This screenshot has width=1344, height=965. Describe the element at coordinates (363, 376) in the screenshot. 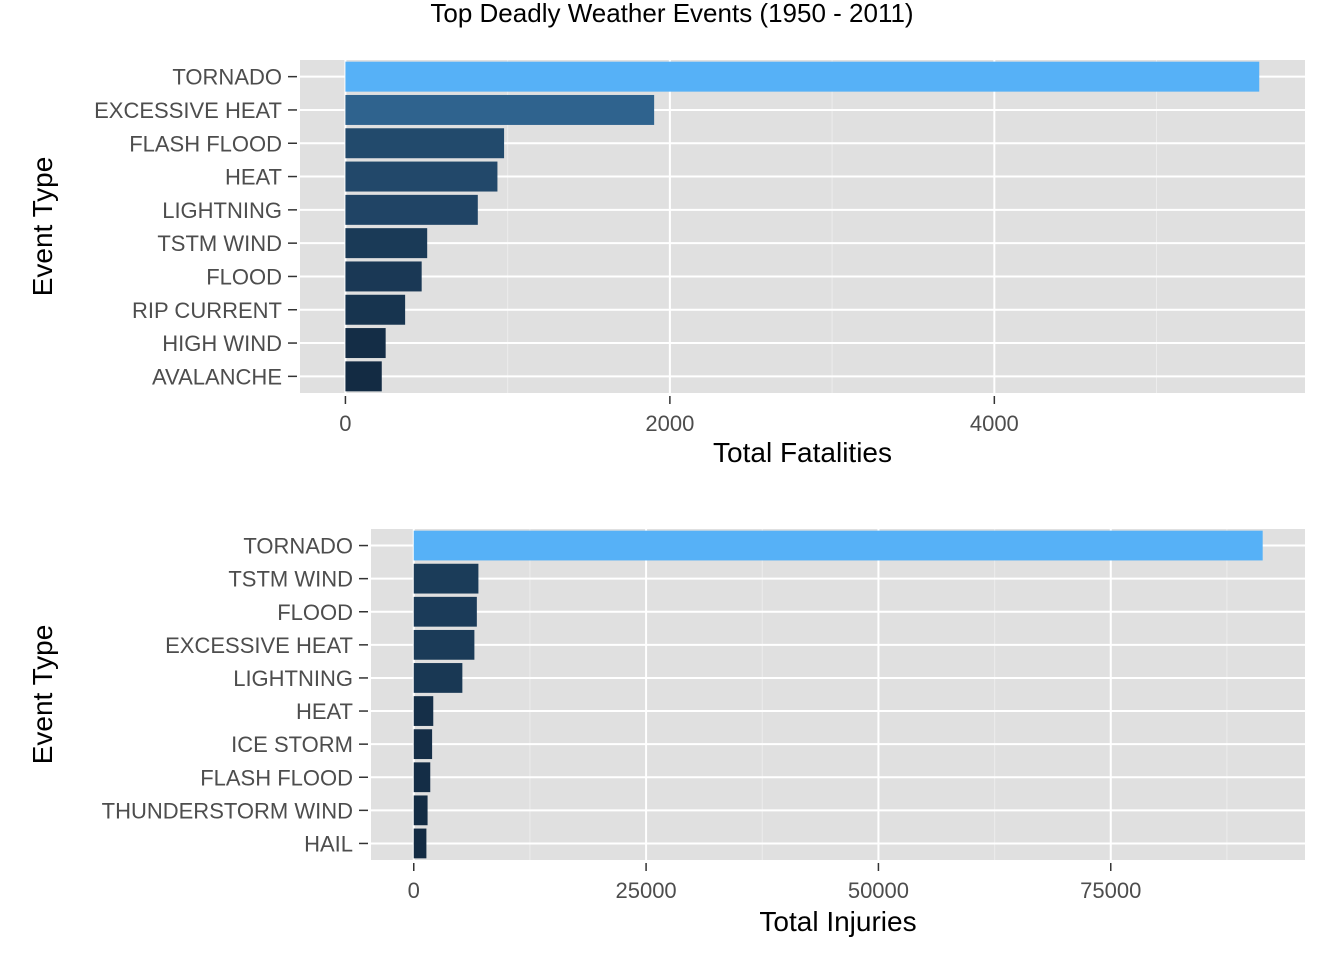

I see `bar-avalanche` at that location.